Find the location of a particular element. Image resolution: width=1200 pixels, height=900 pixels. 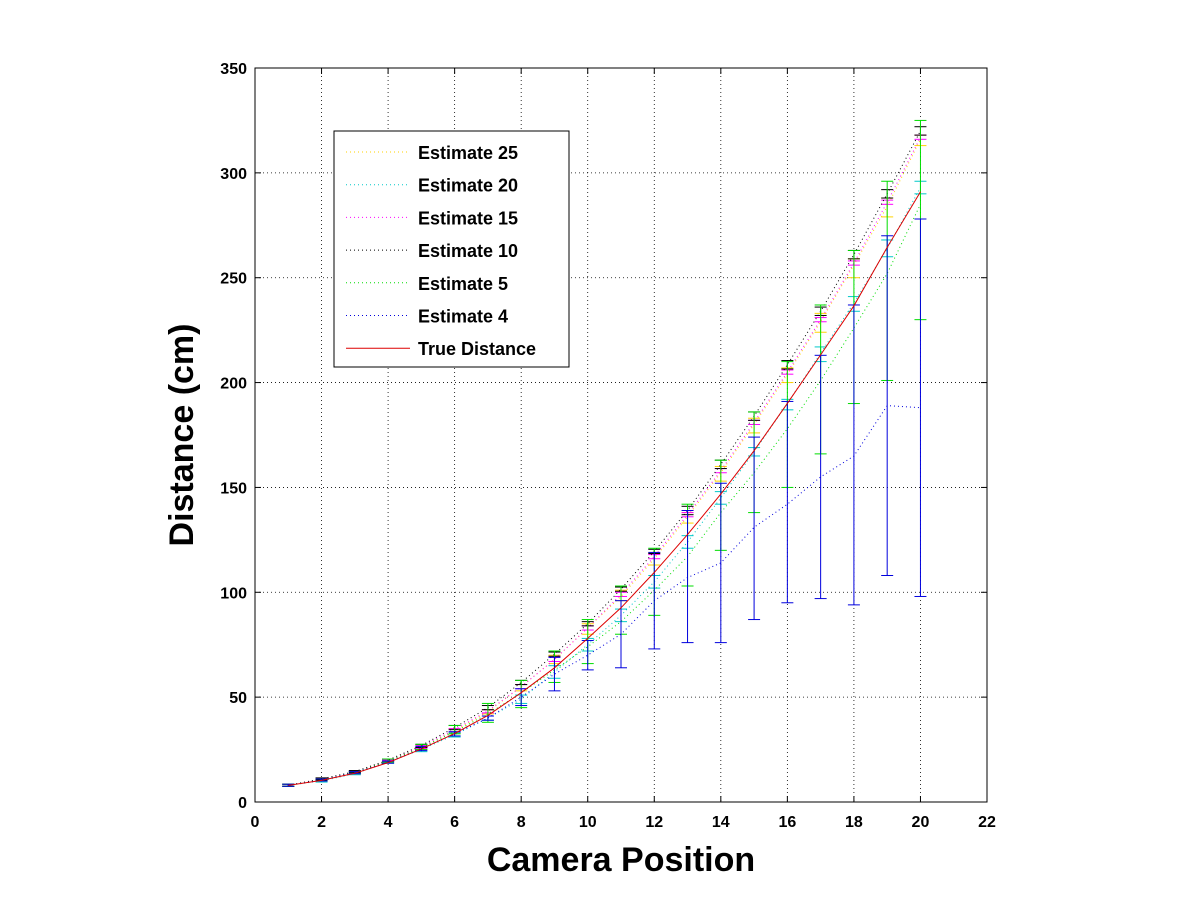

x-tick-label: 4 is located at coordinates (388, 822).